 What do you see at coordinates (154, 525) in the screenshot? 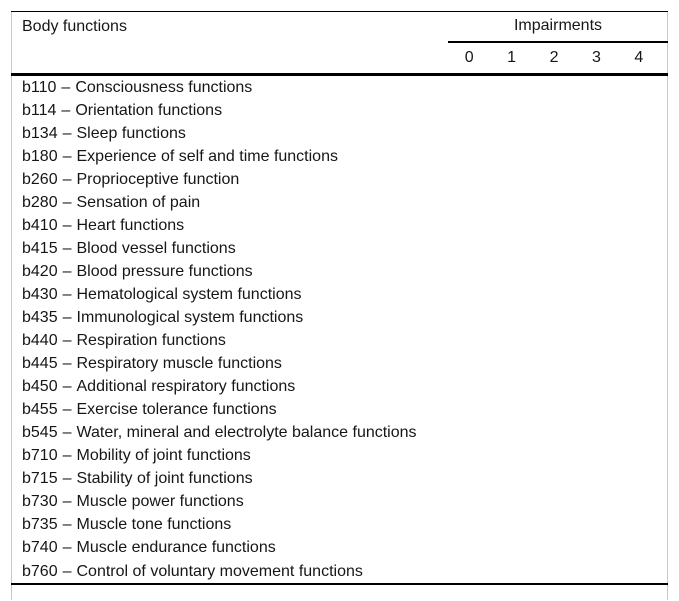
I see `function-name: Muscle tone functions` at bounding box center [154, 525].